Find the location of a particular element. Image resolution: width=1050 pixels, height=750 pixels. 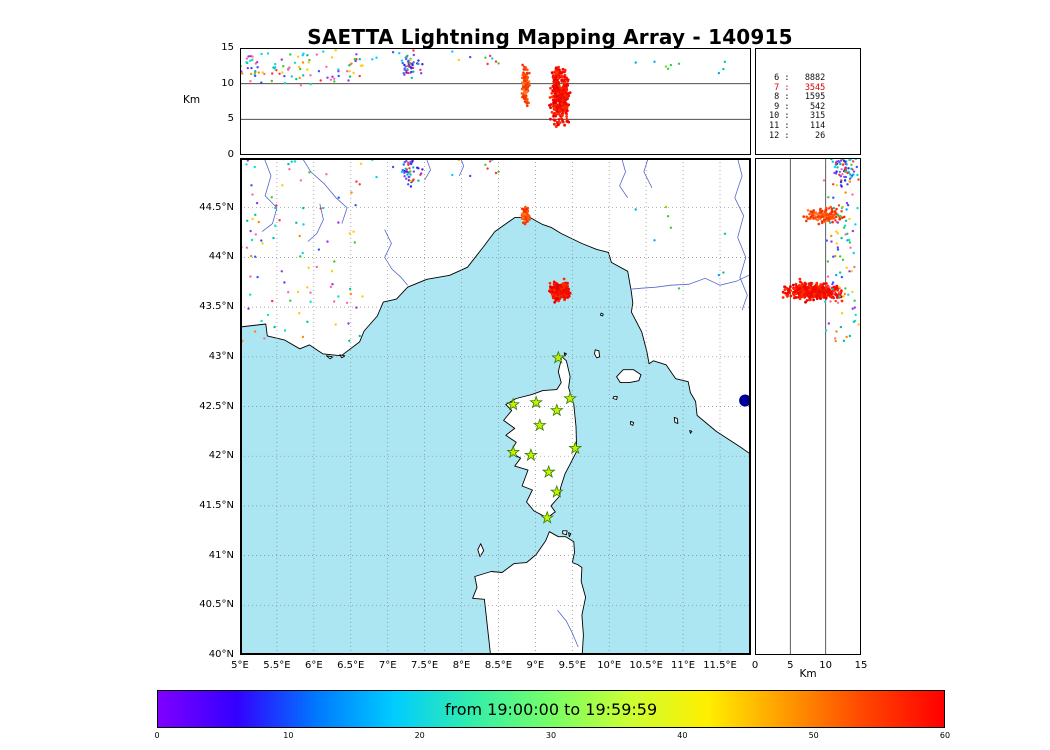

source-count-row: 9 : 542 is located at coordinates (800, 106).